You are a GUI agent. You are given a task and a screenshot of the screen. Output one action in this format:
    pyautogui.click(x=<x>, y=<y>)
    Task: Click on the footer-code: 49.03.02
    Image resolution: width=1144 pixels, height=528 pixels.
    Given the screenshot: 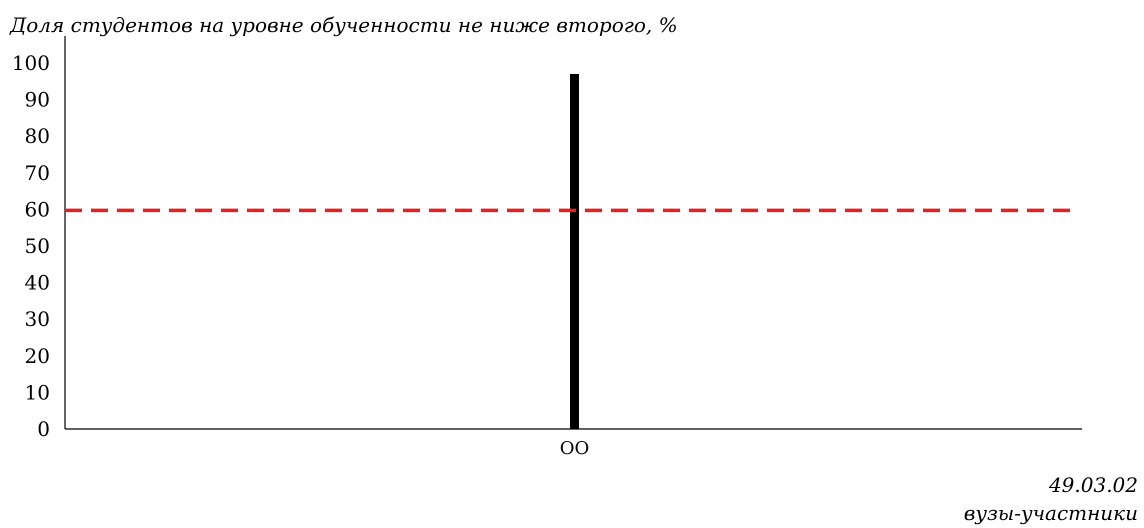 What is the action you would take?
    pyautogui.click(x=1093, y=485)
    